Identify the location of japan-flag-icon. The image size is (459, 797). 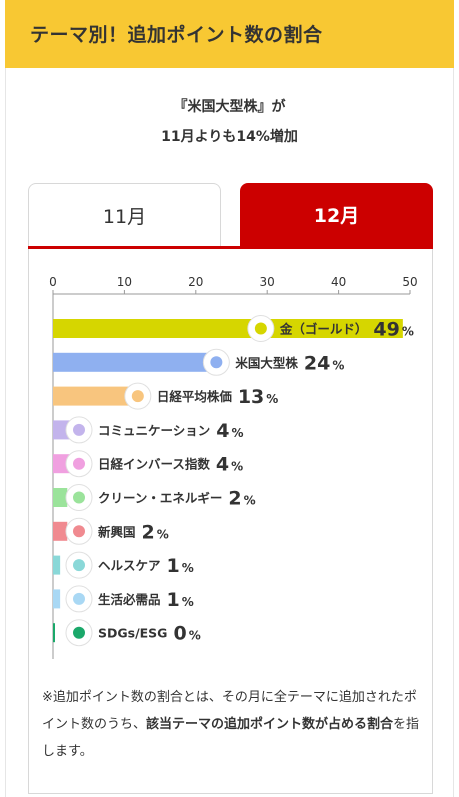
(138, 396).